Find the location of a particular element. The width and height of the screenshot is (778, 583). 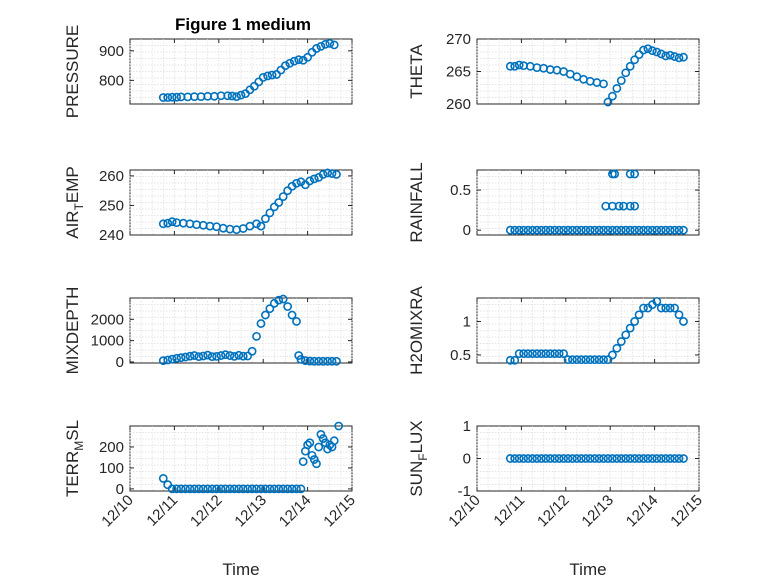

y-tick-label: 0 is located at coordinates (467, 230).